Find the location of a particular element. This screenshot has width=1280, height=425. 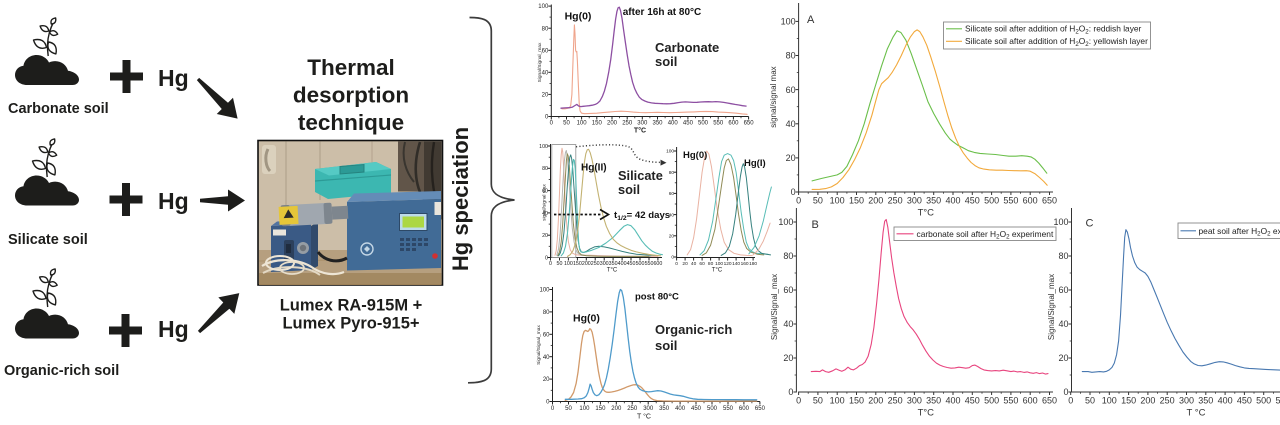

svg-text: post 80°C is located at coordinates (657, 297).